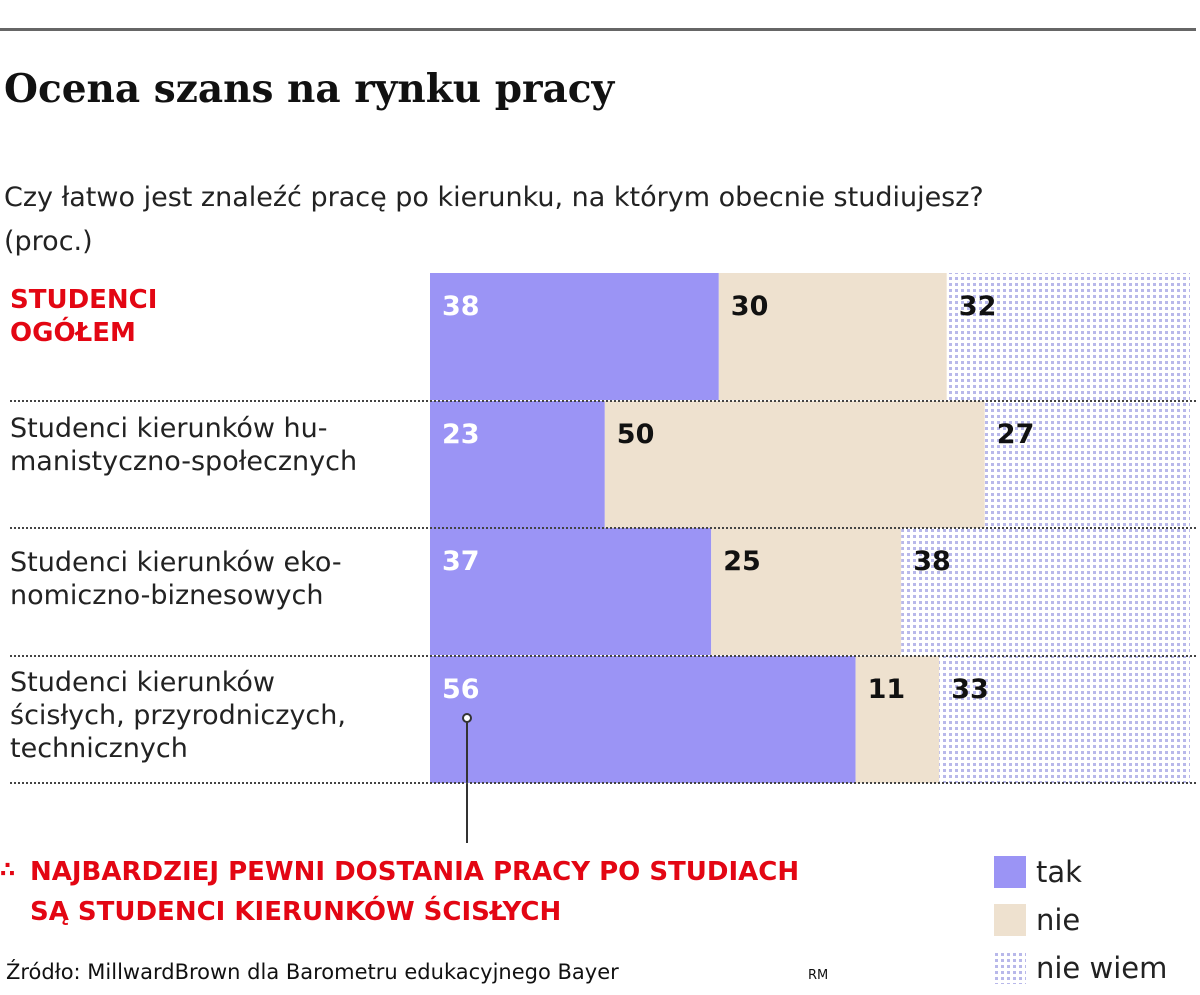 Image resolution: width=1200 pixels, height=995 pixels. Describe the element at coordinates (1010, 920) in the screenshot. I see `legend-swatch-nie` at that location.